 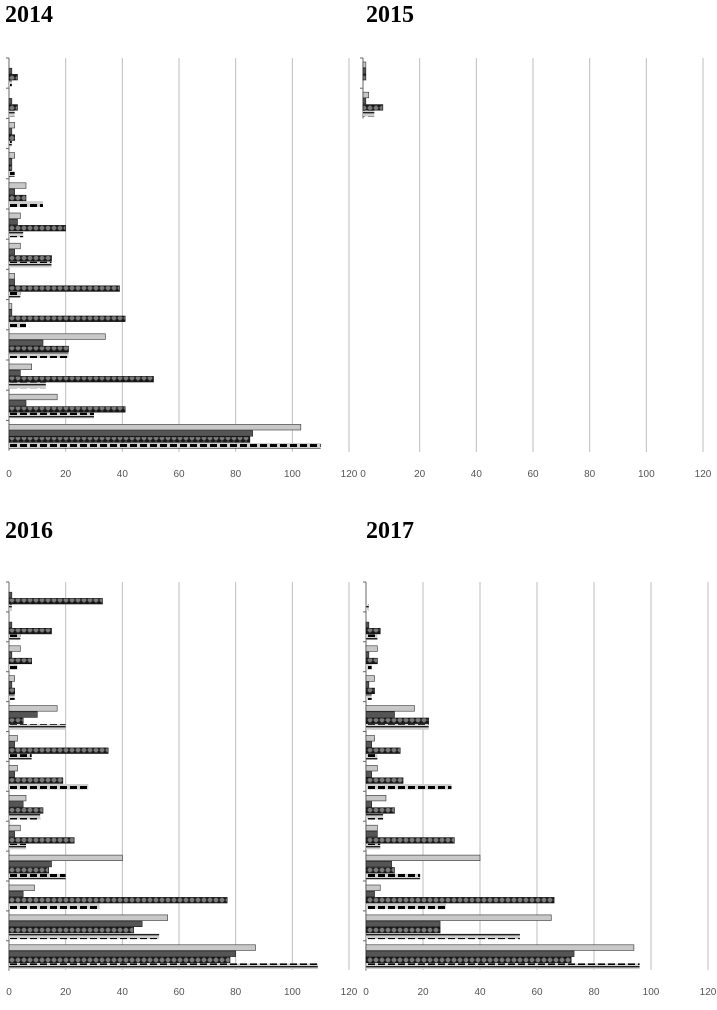 I want to click on chart-title: 2016, so click(x=29, y=531).